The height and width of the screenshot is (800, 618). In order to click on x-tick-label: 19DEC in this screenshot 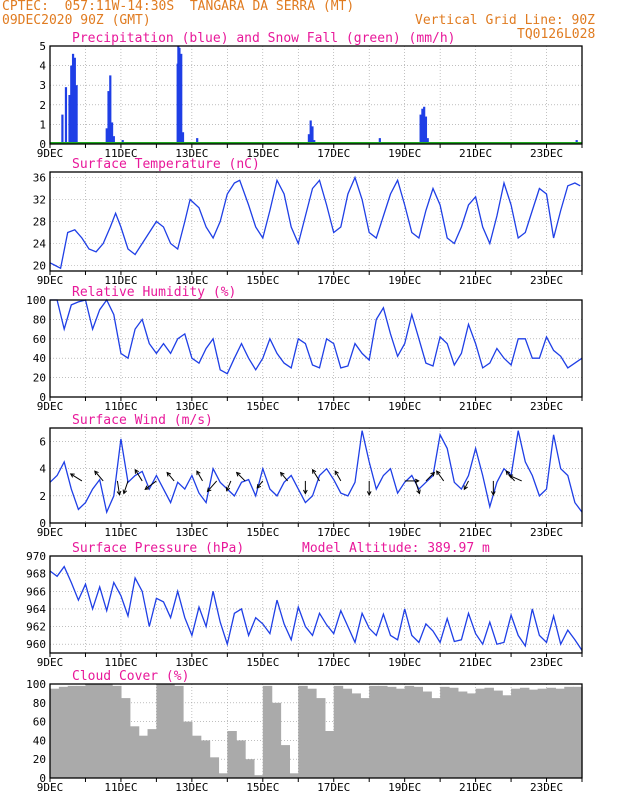, I will do `click(404, 662)`.